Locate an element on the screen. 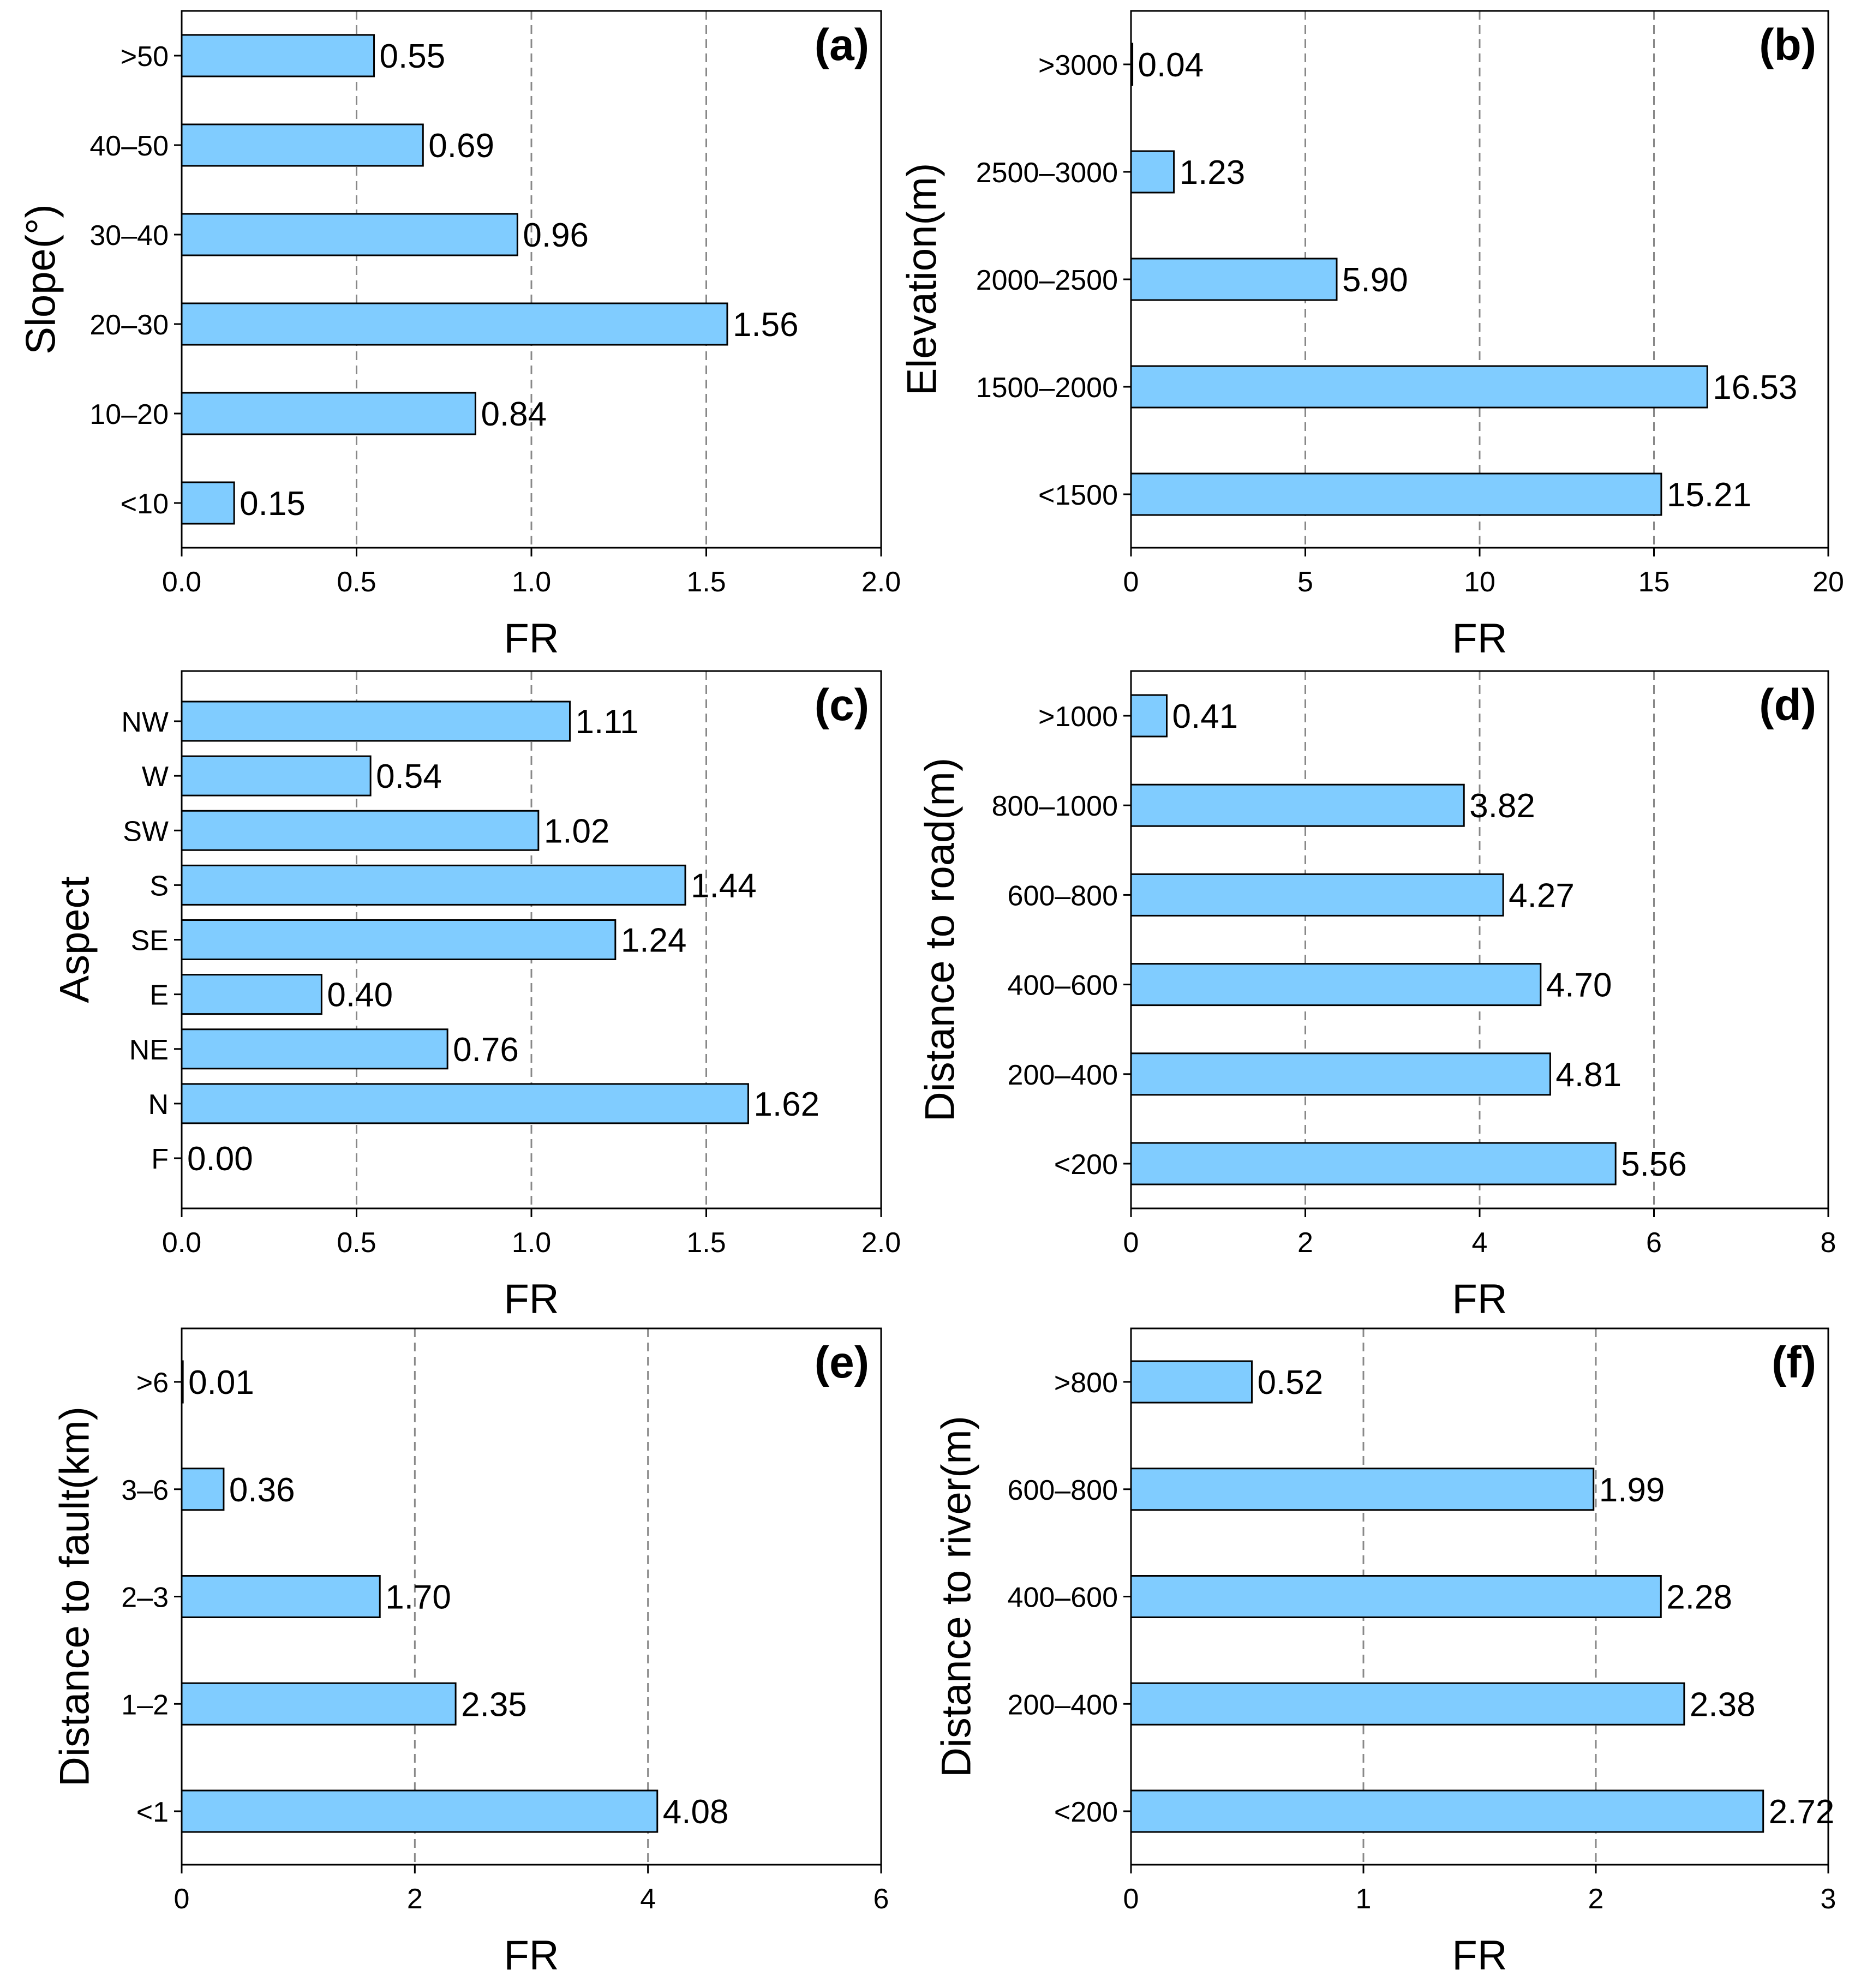 Image resolution: width=1861 pixels, height=1988 pixels. bar-600–800 is located at coordinates (1317, 895).